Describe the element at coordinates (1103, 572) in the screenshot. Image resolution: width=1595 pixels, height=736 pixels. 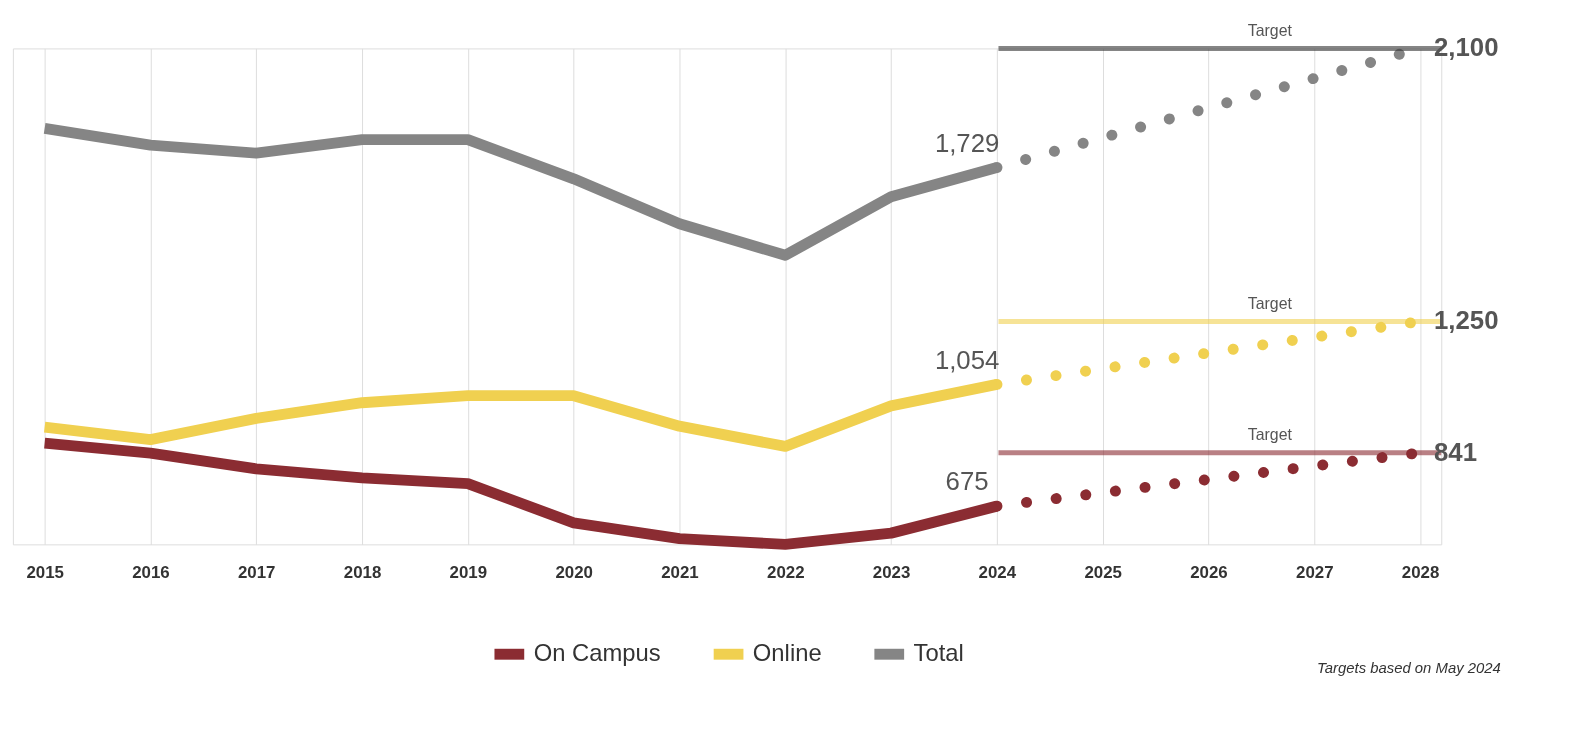
I see `x-tick-label: 2025` at that location.